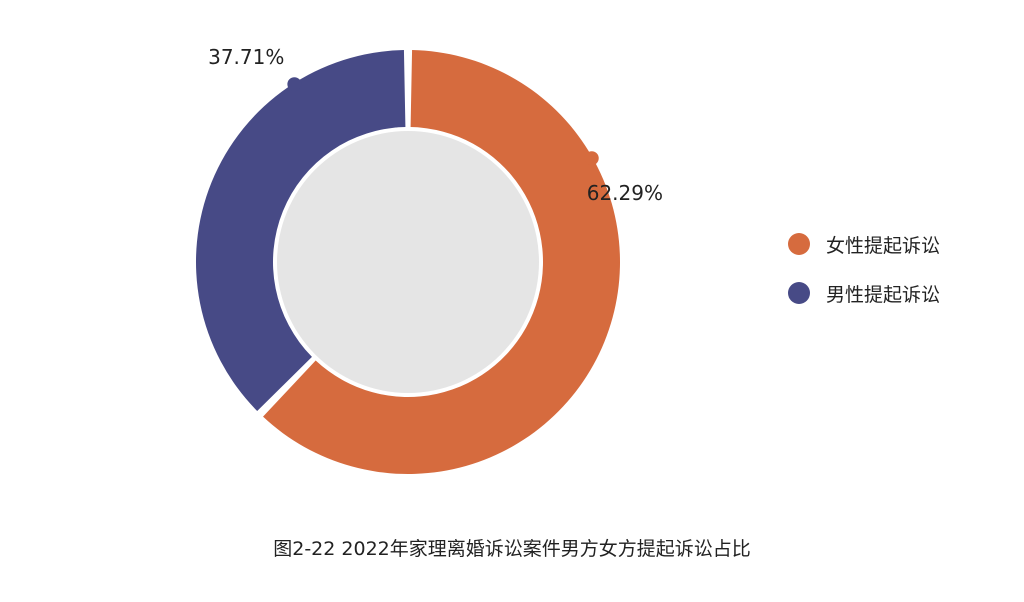 Image resolution: width=1024 pixels, height=602 pixels. Describe the element at coordinates (294, 84) in the screenshot. I see `label-marker-male` at that location.